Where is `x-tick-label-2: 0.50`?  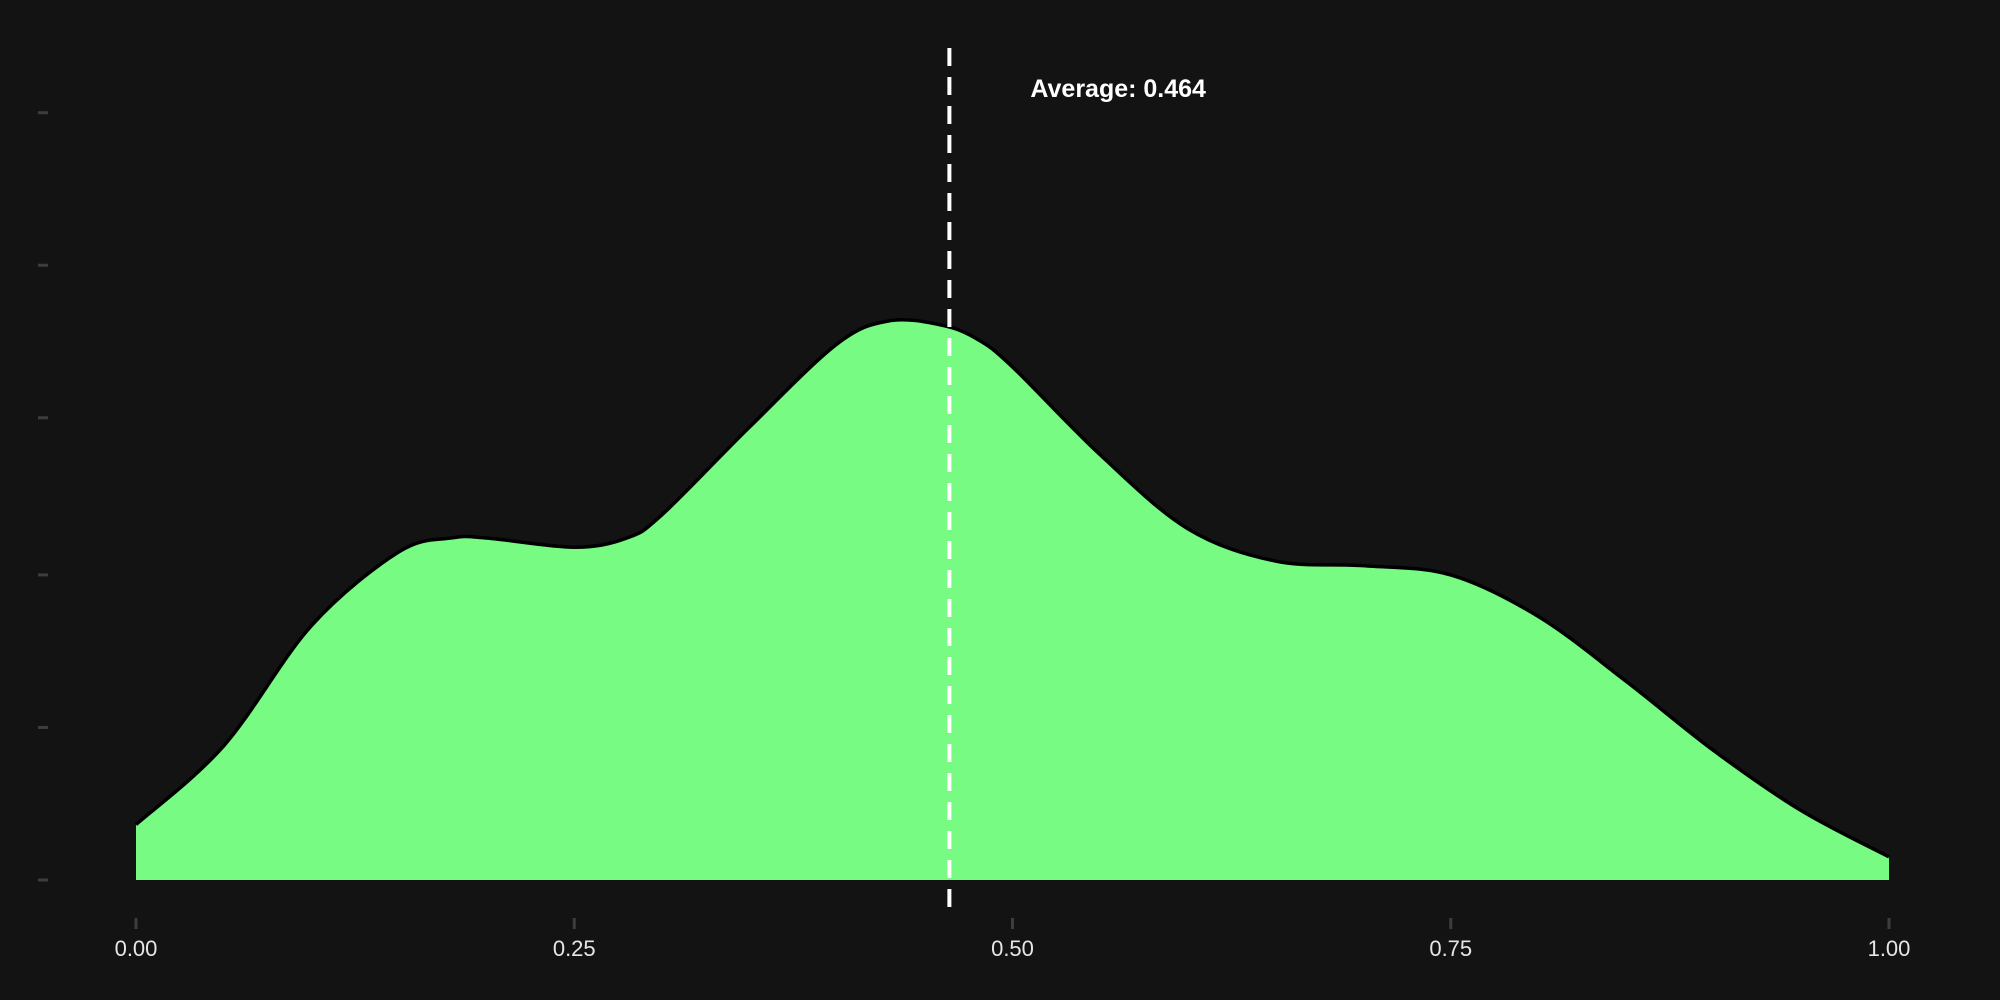
x-tick-label-2: 0.50 is located at coordinates (1012, 948).